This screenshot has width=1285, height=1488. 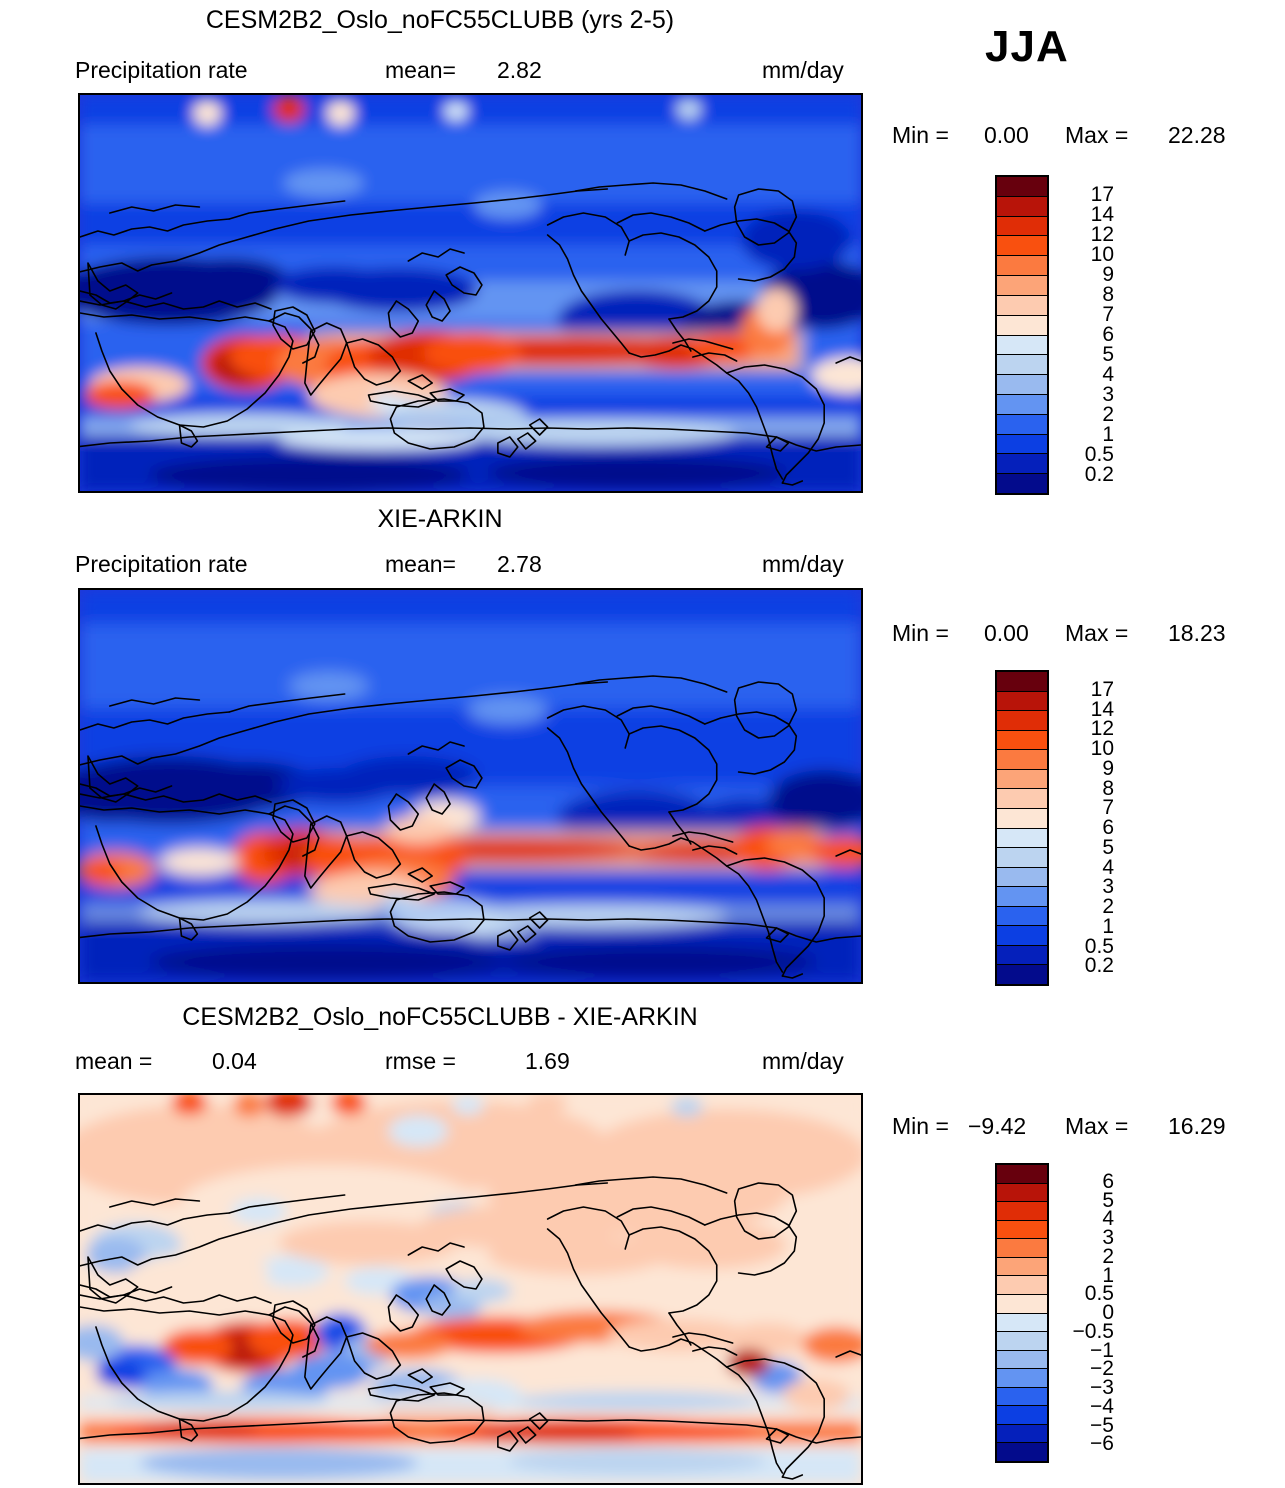 What do you see at coordinates (1102, 1387) in the screenshot?
I see `colorbar-tick-label: −3` at bounding box center [1102, 1387].